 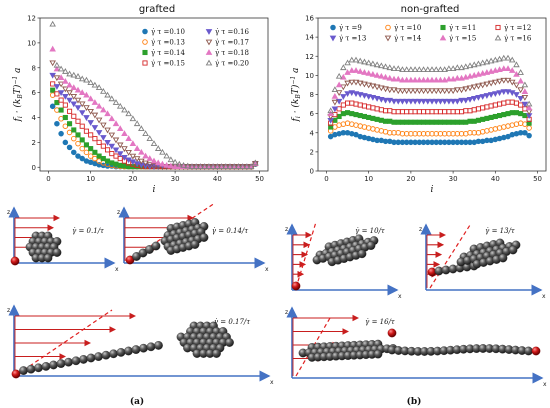 I want to click on x-tick-label: 50, so click(x=537, y=179).